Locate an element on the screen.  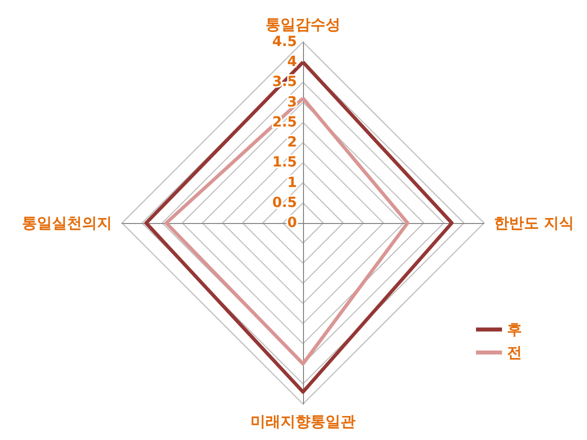
y-tick-label: 1.5 is located at coordinates (284, 162).